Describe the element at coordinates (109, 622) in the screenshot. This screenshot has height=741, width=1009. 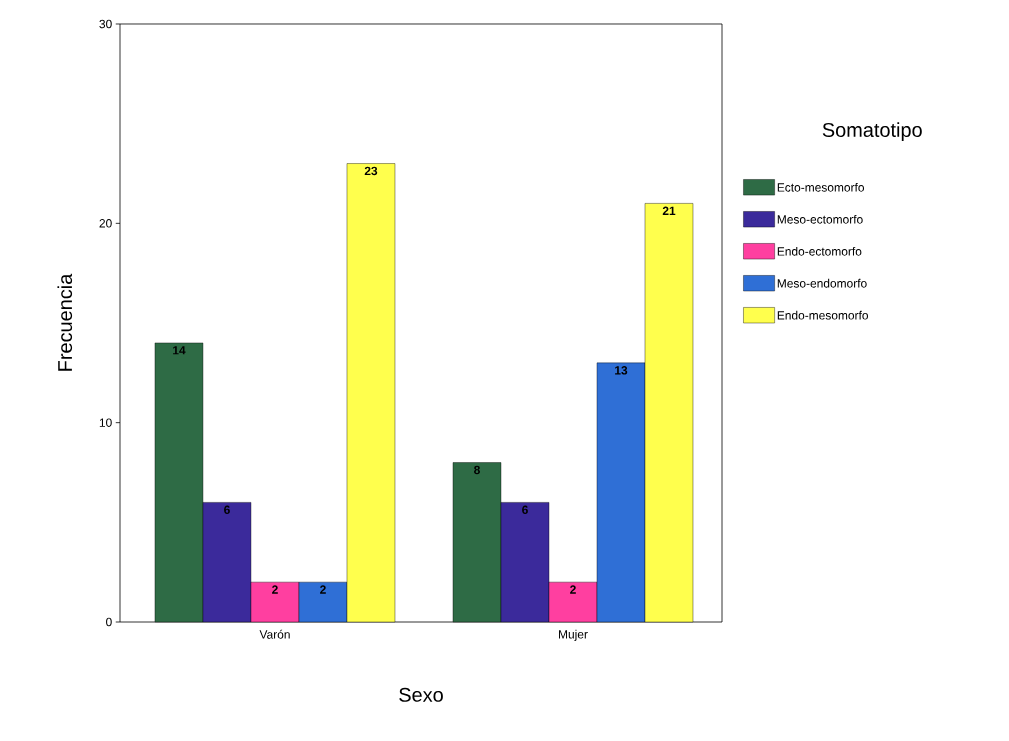
I see `y-tick-label: 0` at that location.